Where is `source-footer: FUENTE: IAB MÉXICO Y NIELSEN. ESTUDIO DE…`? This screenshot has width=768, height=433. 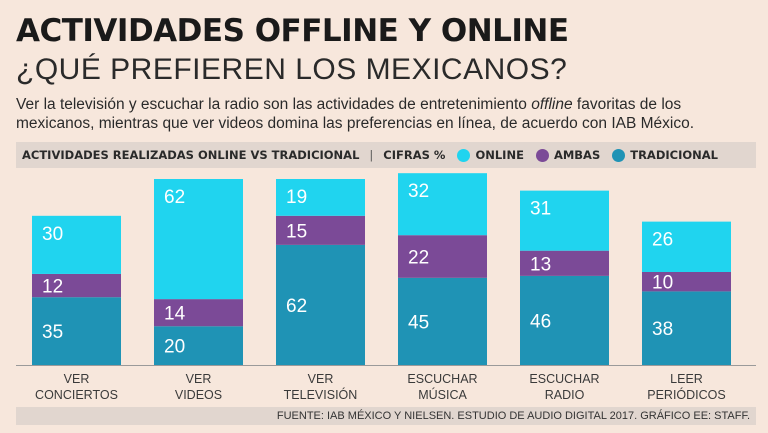 source-footer: FUENTE: IAB MÉXICO Y NIELSEN. ESTUDIO DE… is located at coordinates (386, 416).